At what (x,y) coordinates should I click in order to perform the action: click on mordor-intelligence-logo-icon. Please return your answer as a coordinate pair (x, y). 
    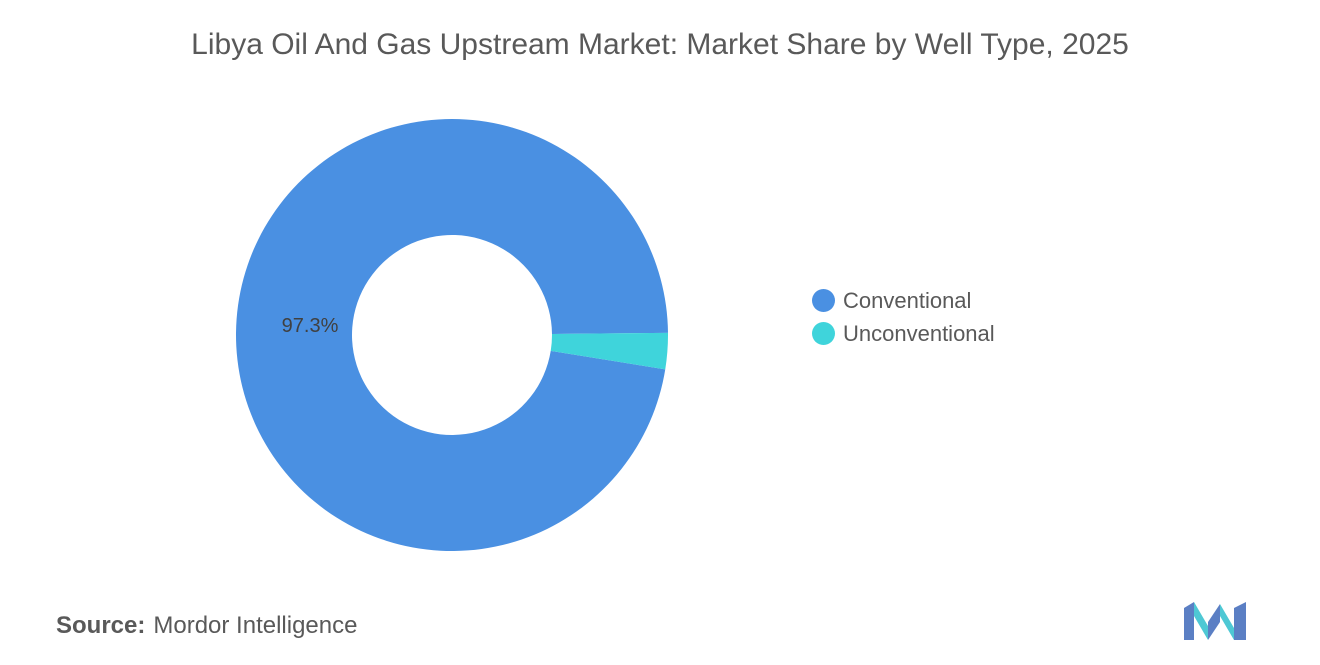
    Looking at the image, I should click on (1215, 621).